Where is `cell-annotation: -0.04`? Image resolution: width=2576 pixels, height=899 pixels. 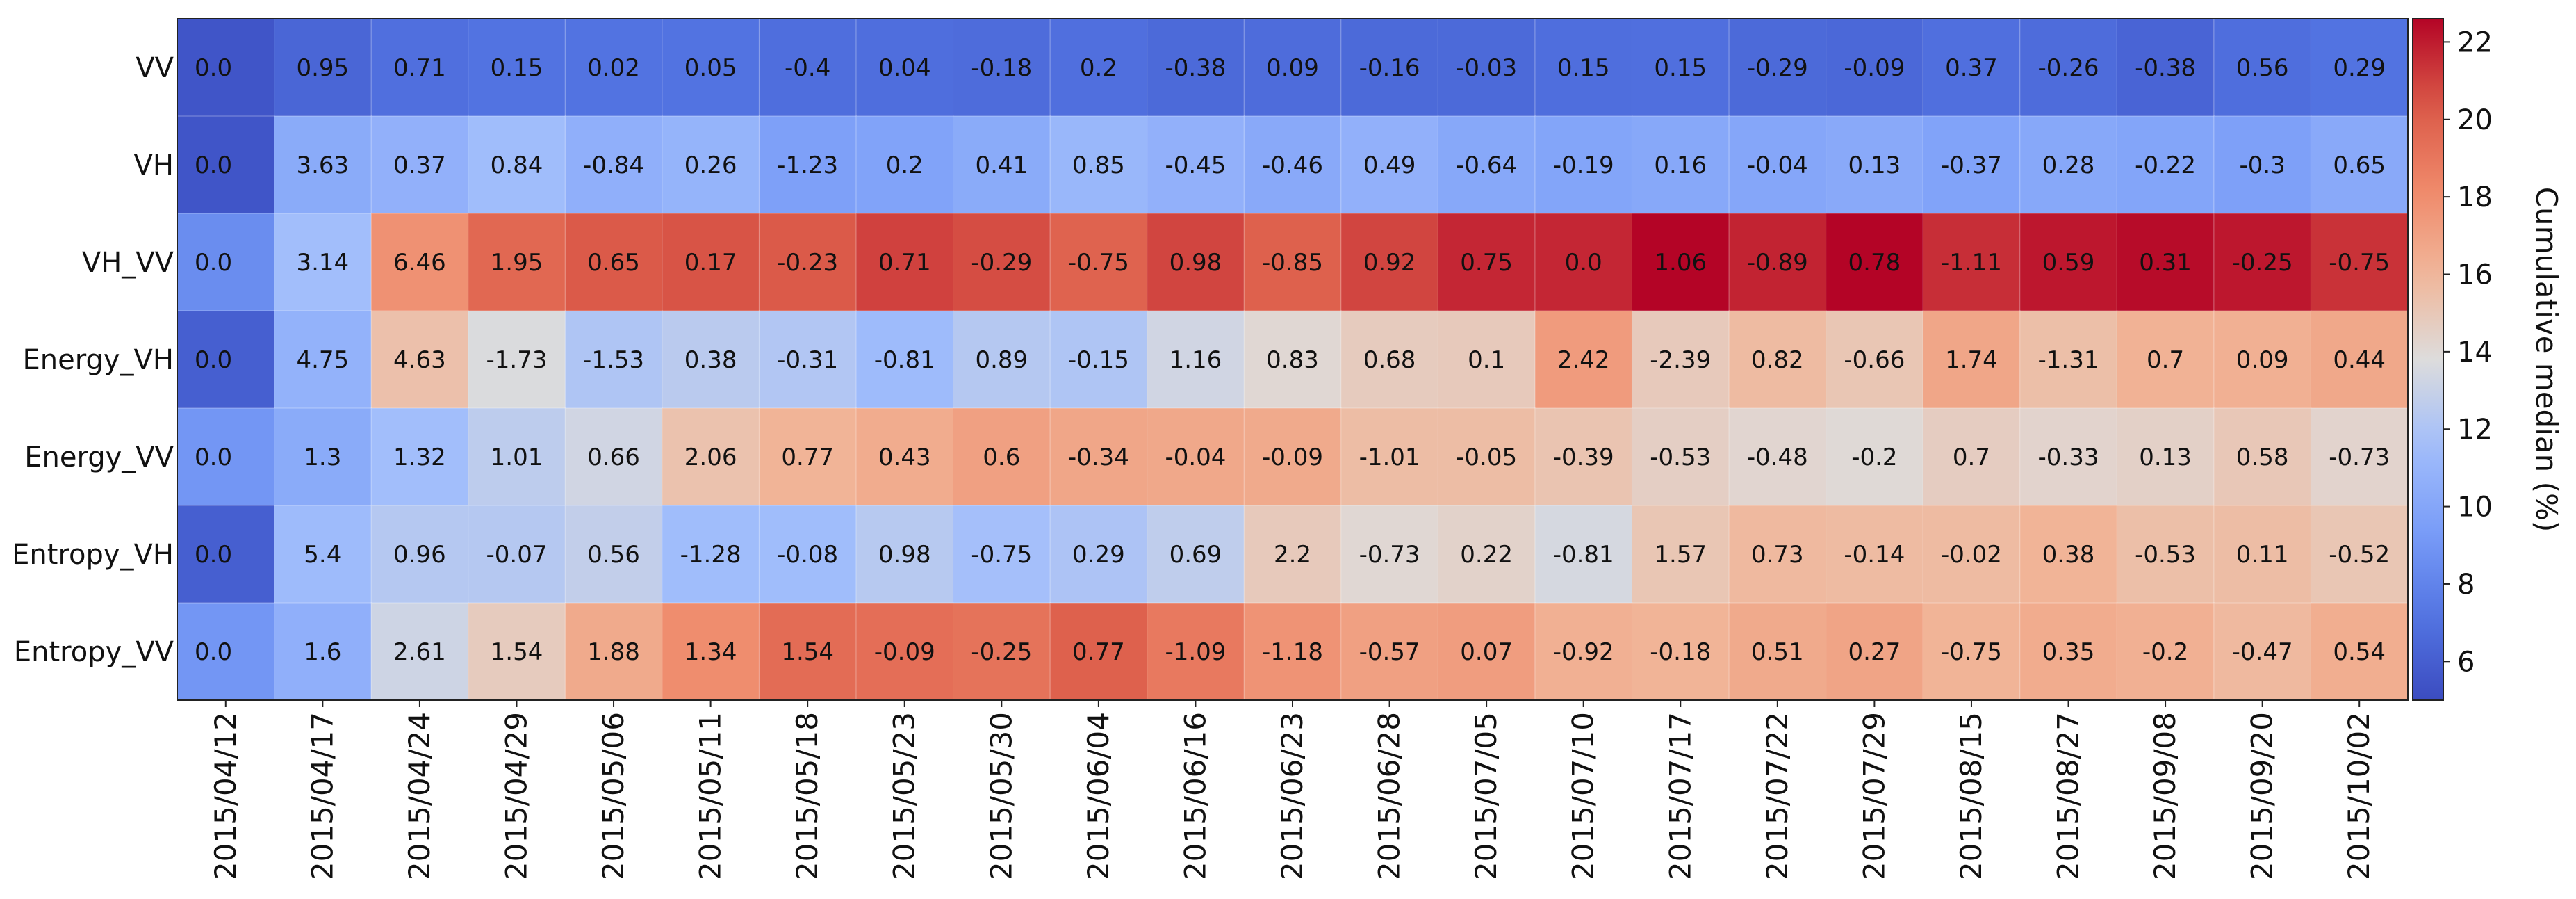
cell-annotation: -0.04 is located at coordinates (1195, 457).